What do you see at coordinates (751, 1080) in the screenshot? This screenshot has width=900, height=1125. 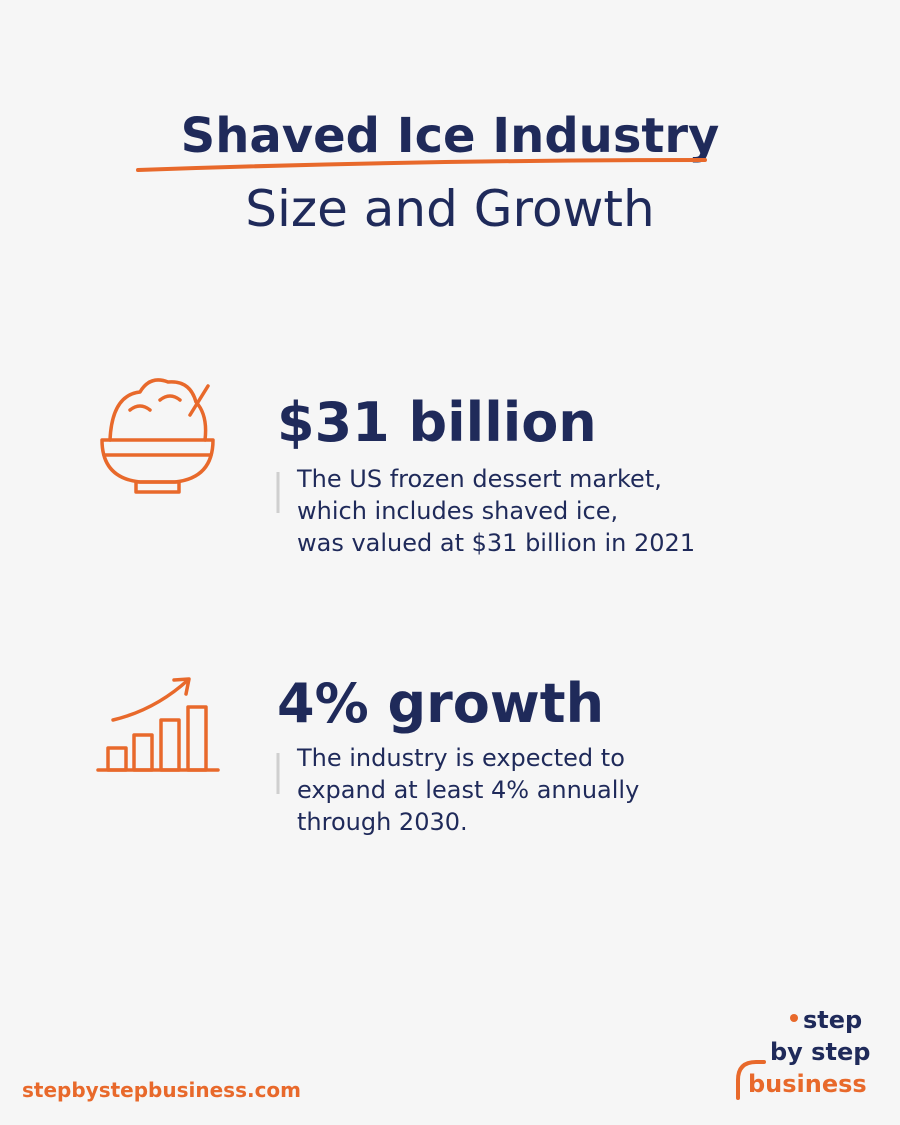 I see `logo-arch` at bounding box center [751, 1080].